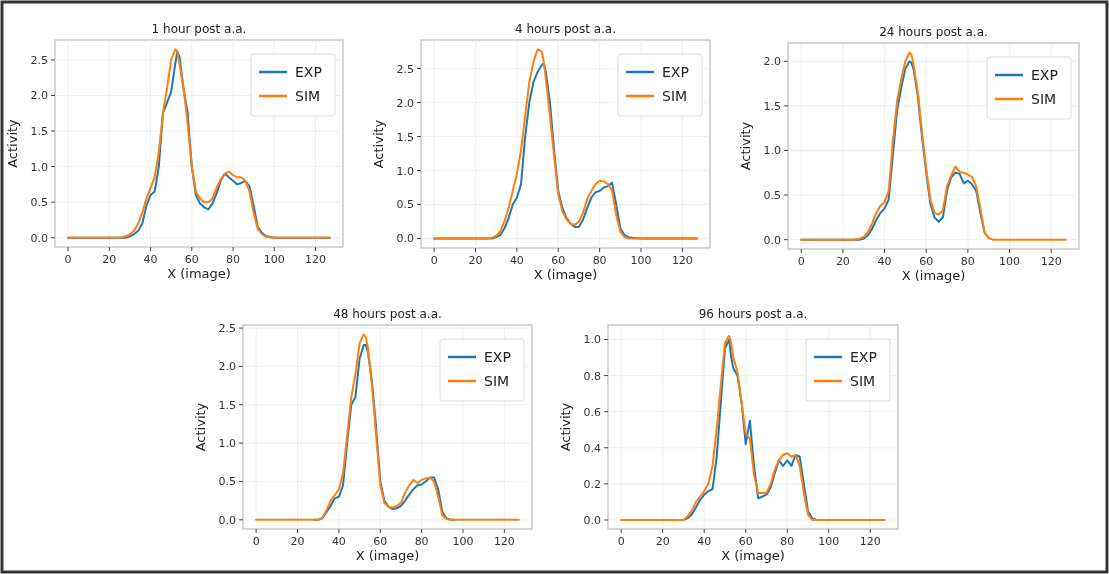 Image resolution: width=1109 pixels, height=574 pixels. What do you see at coordinates (199, 29) in the screenshot?
I see `chart-title: 1 hour post a.a.` at bounding box center [199, 29].